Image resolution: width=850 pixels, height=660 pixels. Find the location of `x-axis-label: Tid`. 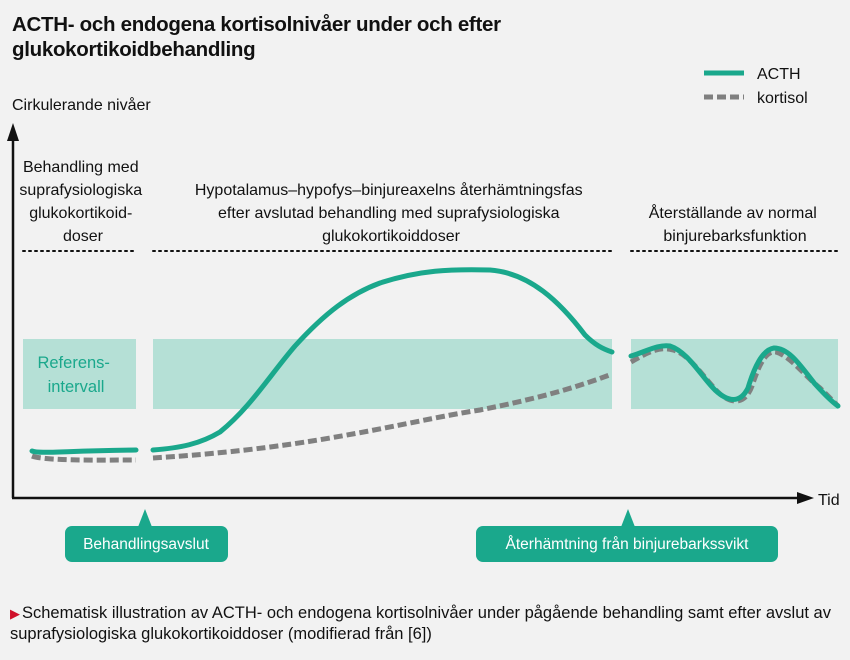

x-axis-label: Tid is located at coordinates (829, 500).